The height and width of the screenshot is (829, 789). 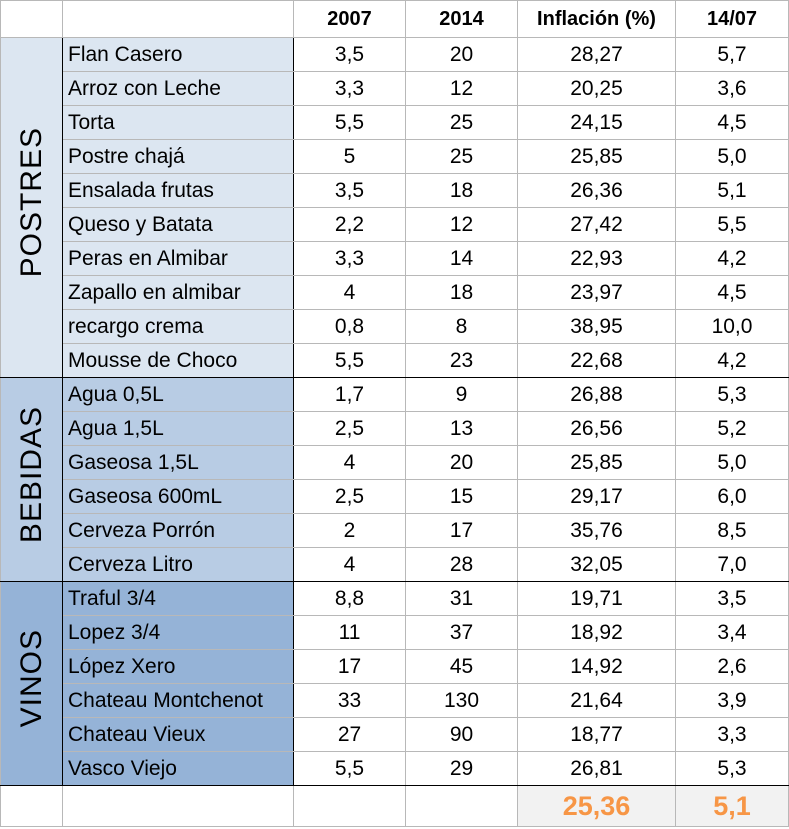 What do you see at coordinates (349, 224) in the screenshot?
I see `value-cell: 2,2` at bounding box center [349, 224].